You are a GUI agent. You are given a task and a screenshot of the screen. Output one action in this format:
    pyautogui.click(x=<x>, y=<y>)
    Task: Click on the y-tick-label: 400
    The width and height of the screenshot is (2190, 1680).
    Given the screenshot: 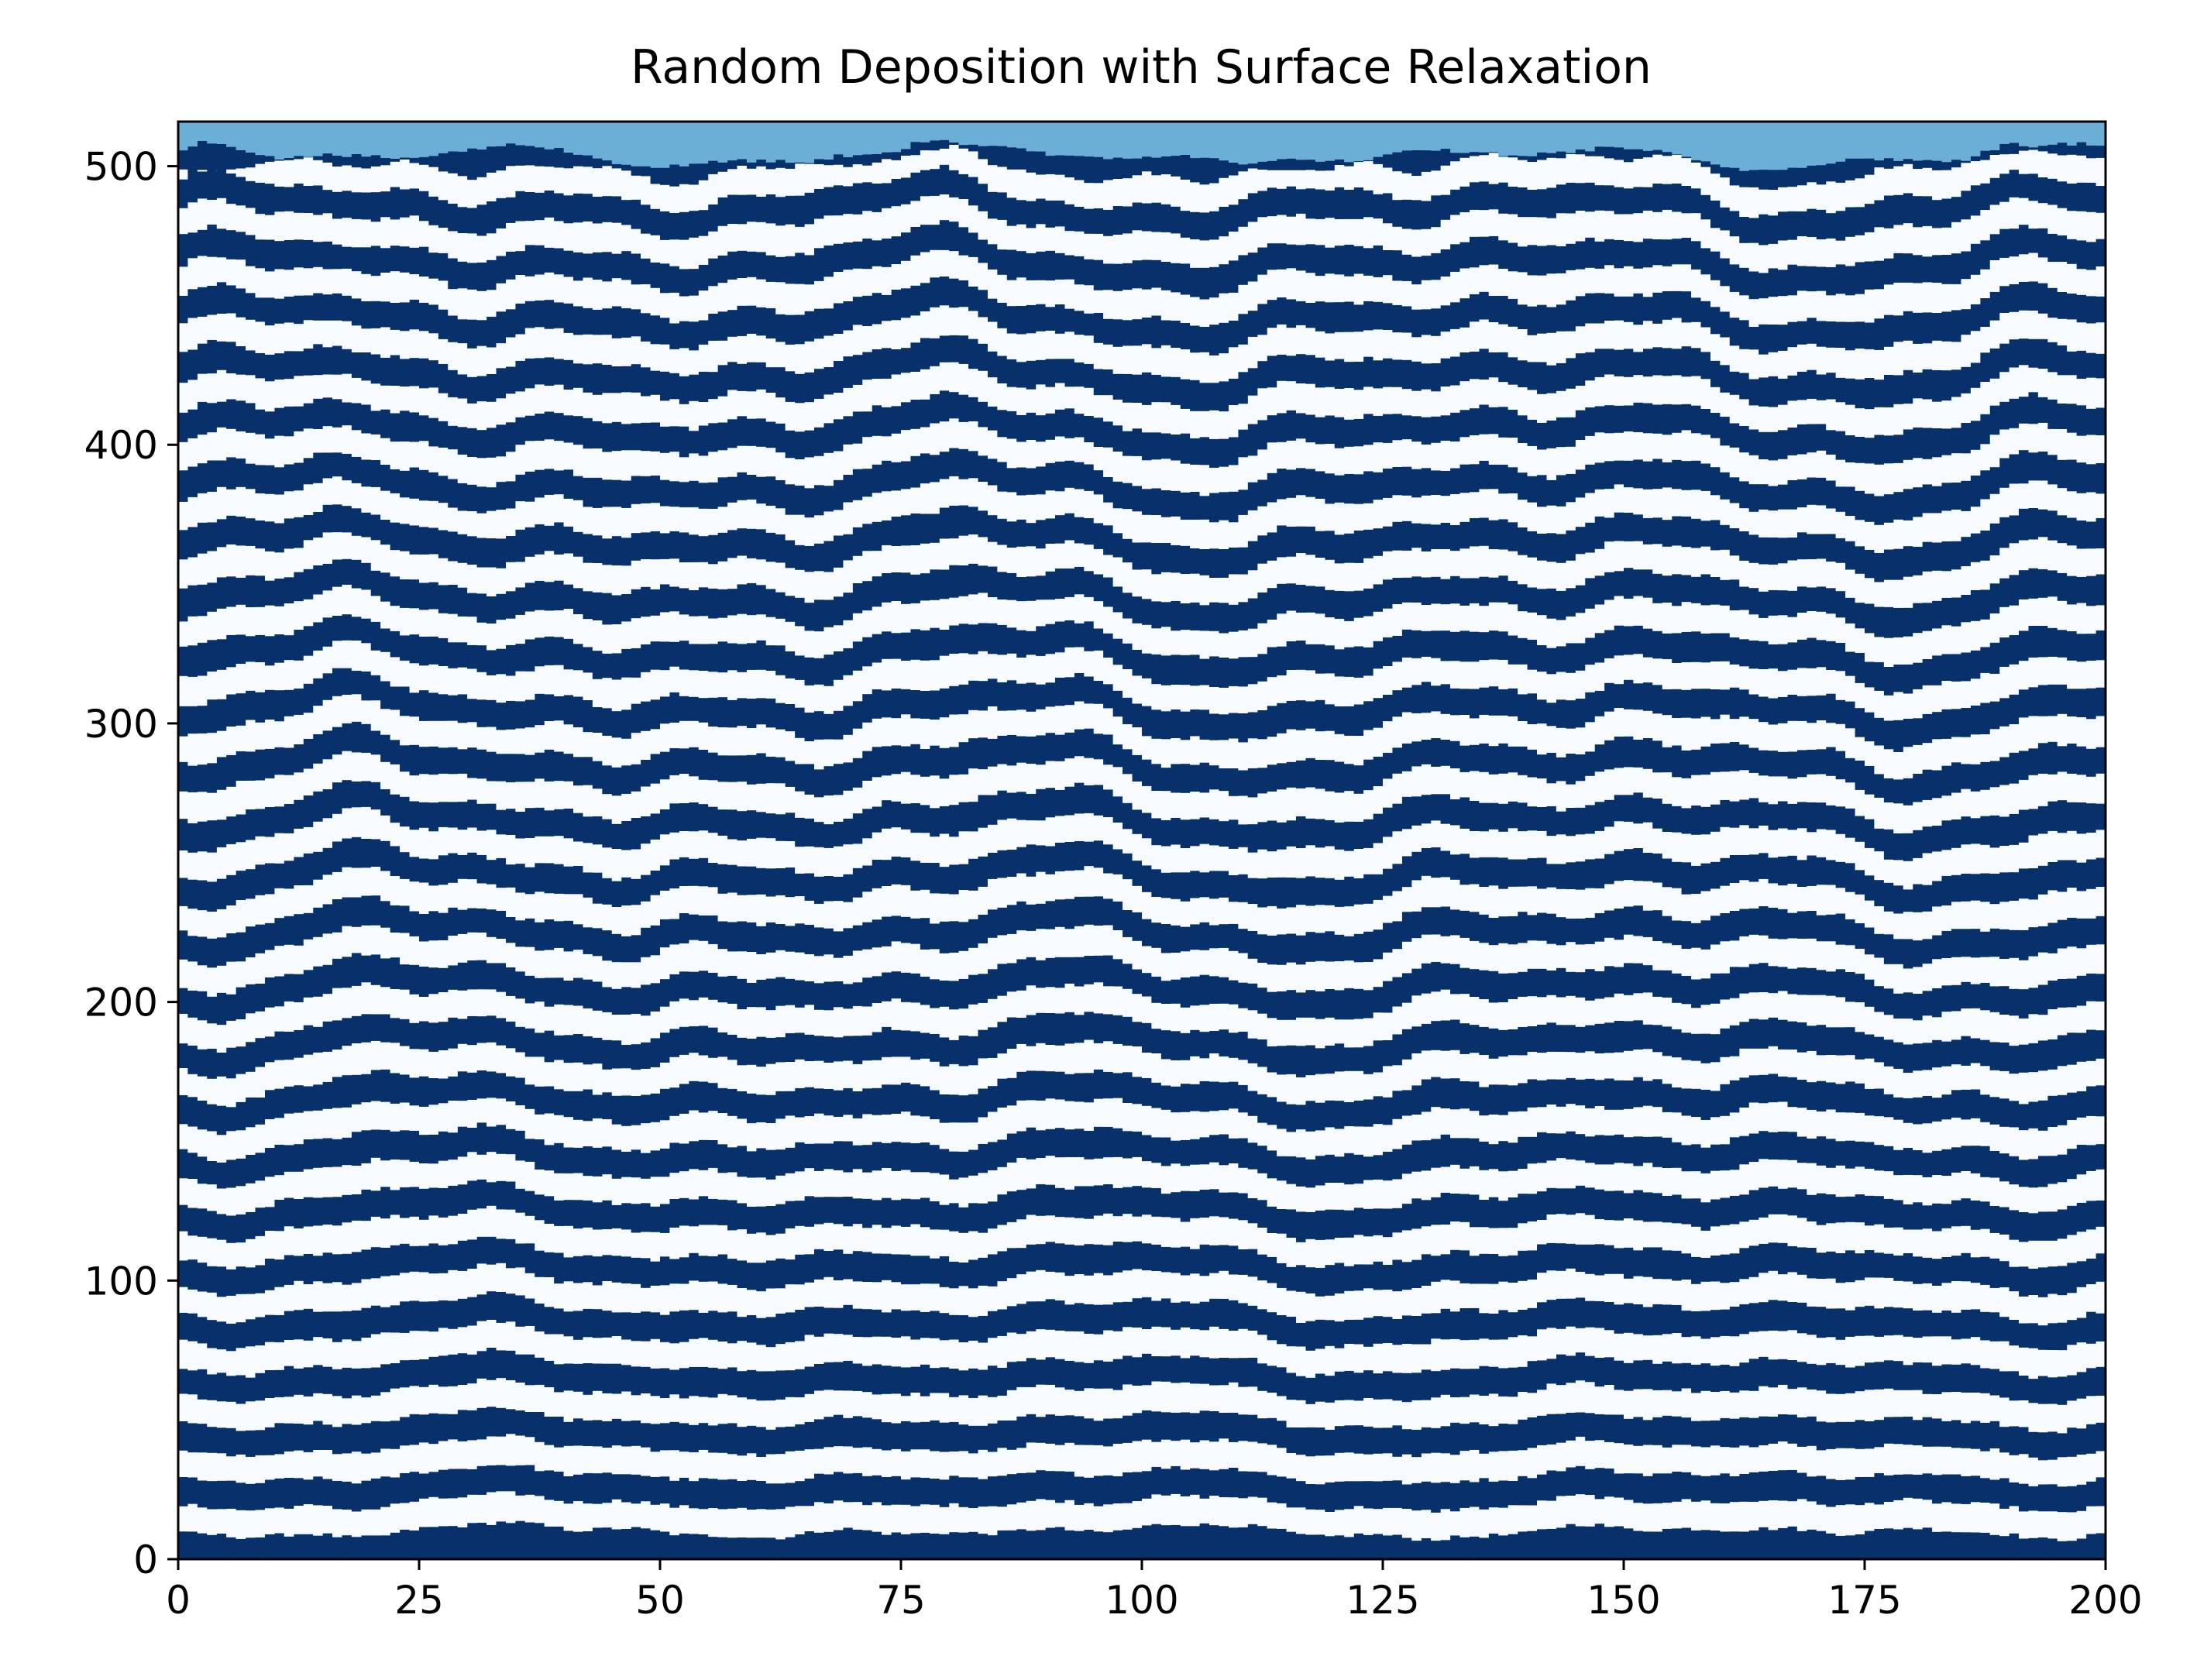 What is the action you would take?
    pyautogui.click(x=121, y=445)
    